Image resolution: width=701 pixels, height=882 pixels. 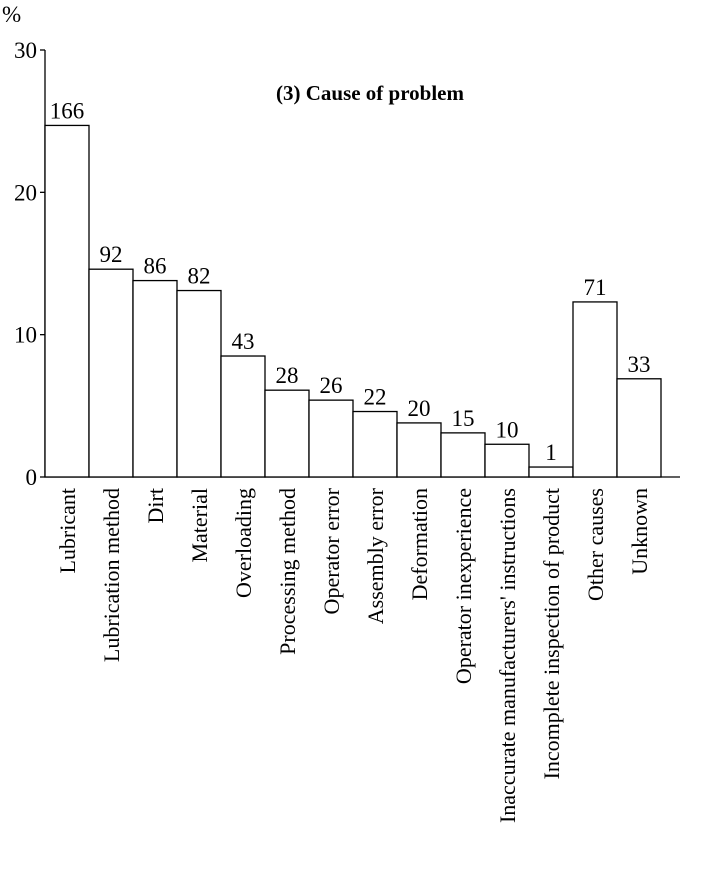 I want to click on y-axis-unit-label: %, so click(x=11, y=14).